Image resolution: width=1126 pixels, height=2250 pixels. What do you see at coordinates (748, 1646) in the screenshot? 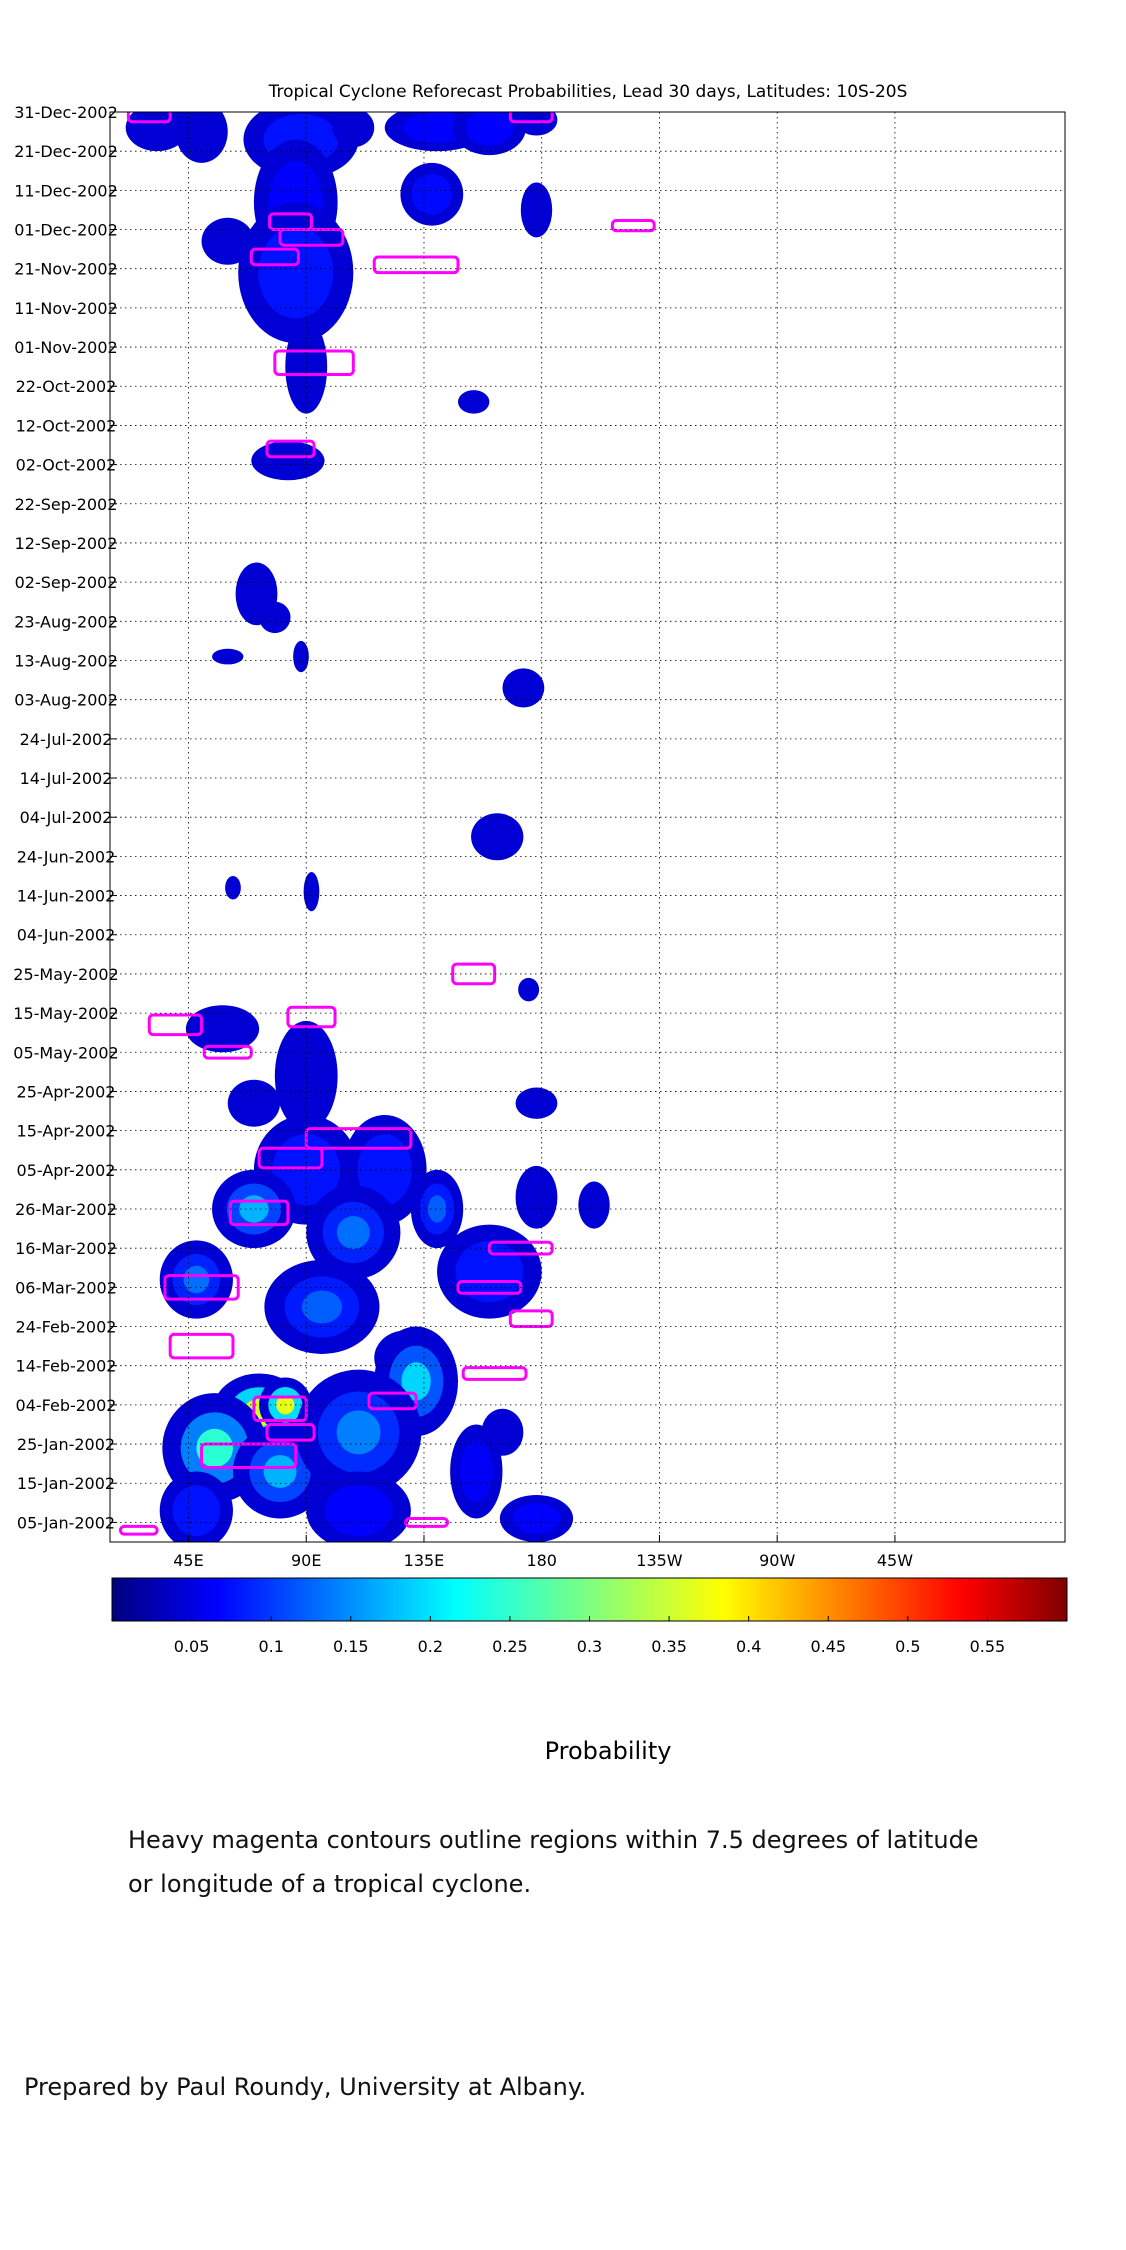
I see `colorbar-tick-label: 0.4` at bounding box center [748, 1646].